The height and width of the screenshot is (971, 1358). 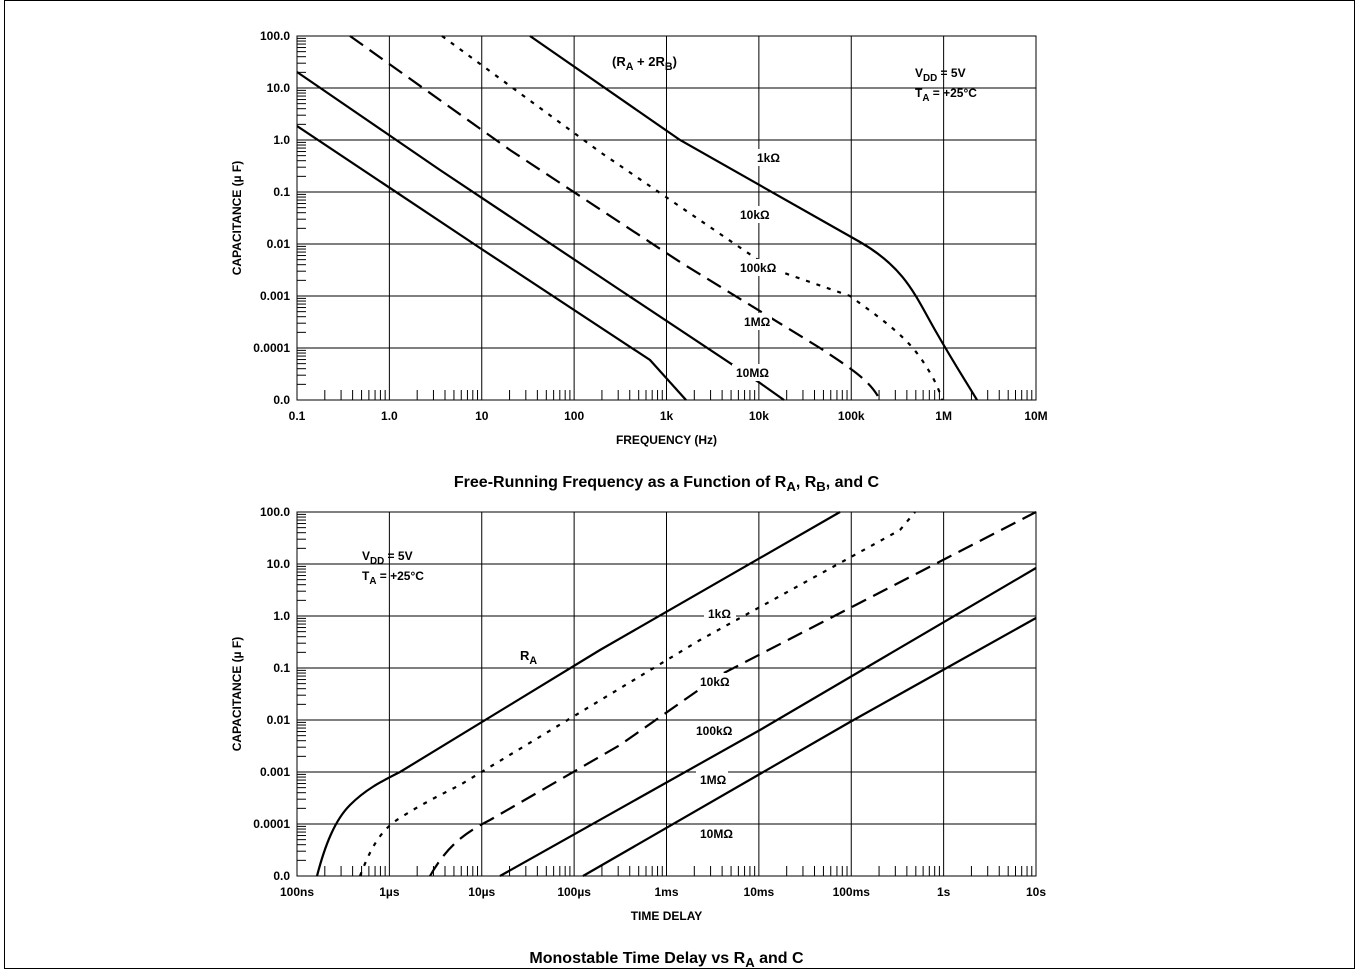 I want to click on x-tick-label: 10k, so click(x=759, y=416).